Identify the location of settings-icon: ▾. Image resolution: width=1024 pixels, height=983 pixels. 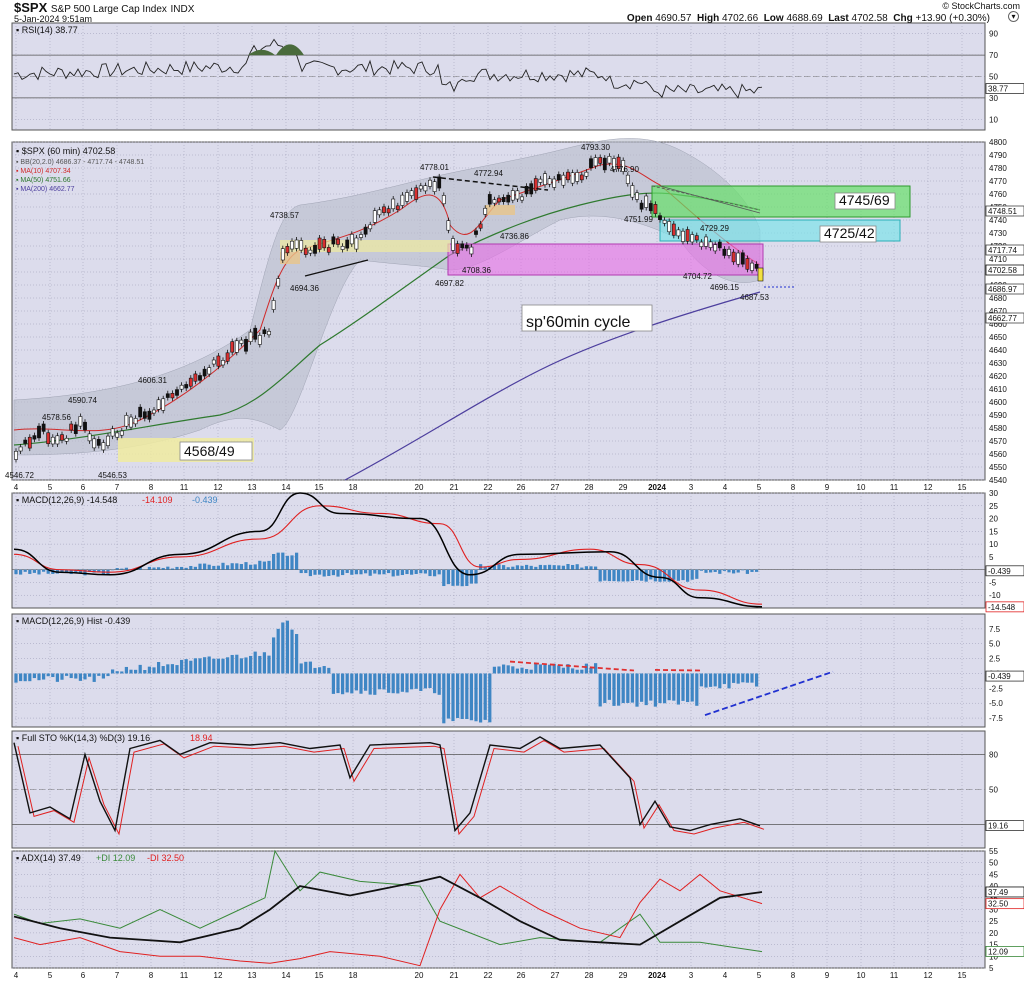
(1013, 16).